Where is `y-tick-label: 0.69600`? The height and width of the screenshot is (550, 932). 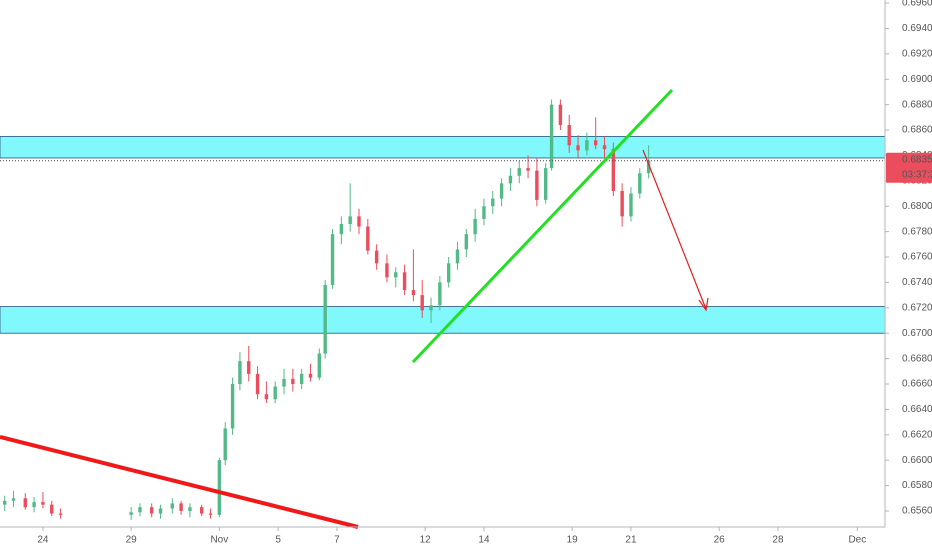
y-tick-label: 0.69600 is located at coordinates (917, 4).